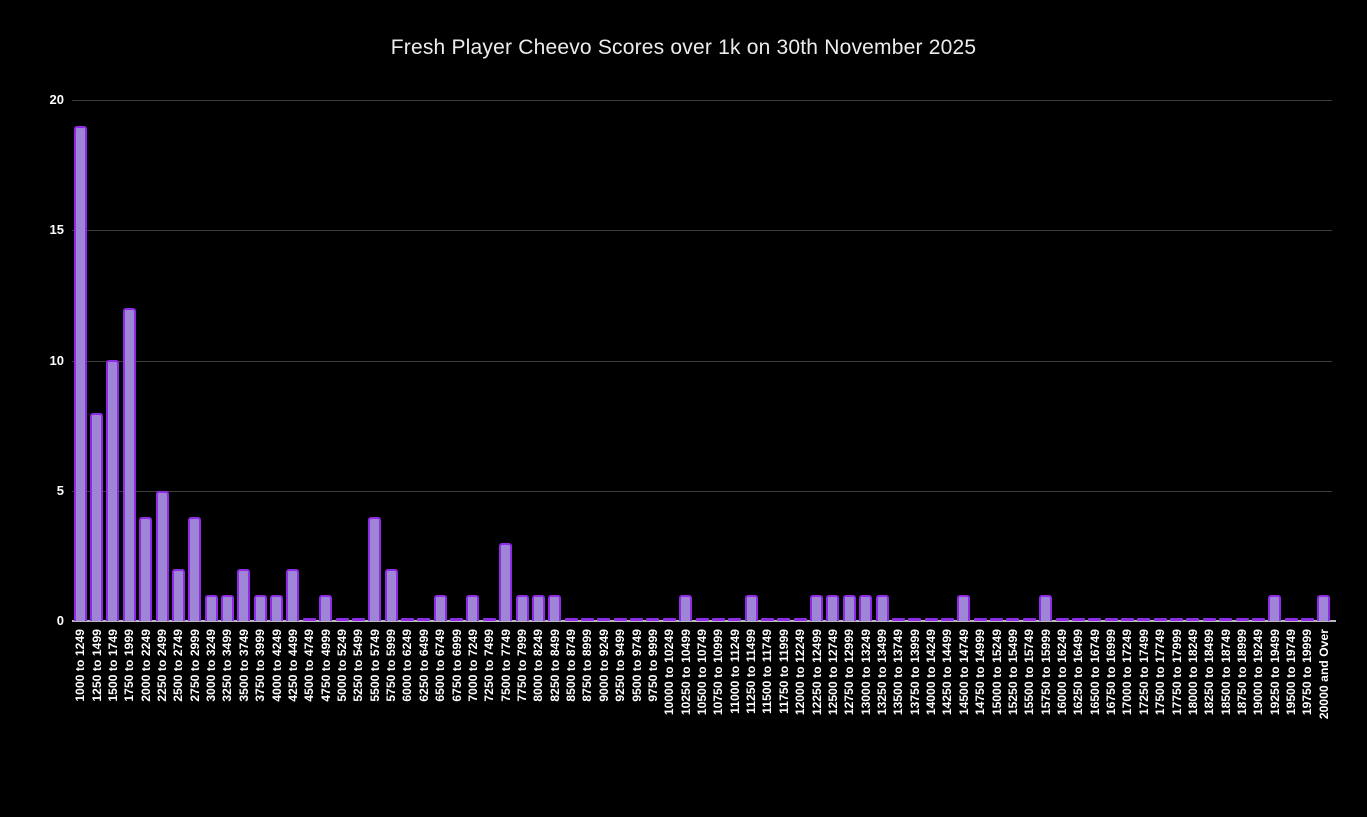  Describe the element at coordinates (914, 672) in the screenshot. I see `x-axis-label: 13750 to 13999` at that location.